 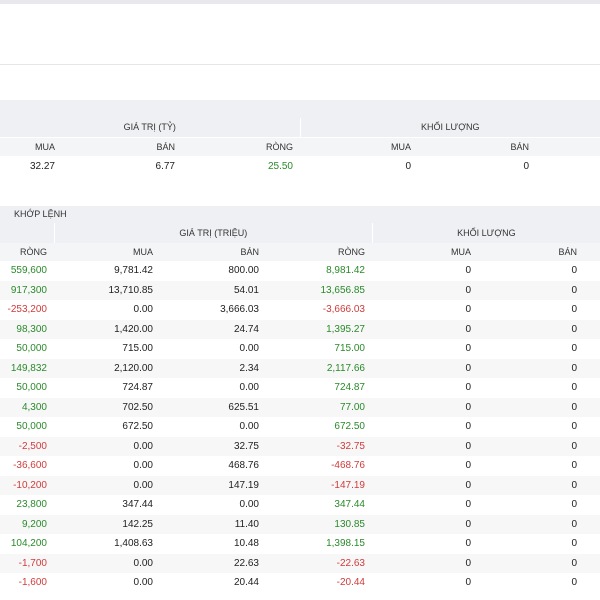 I want to click on row-net-value: -147.19, so click(x=348, y=485).